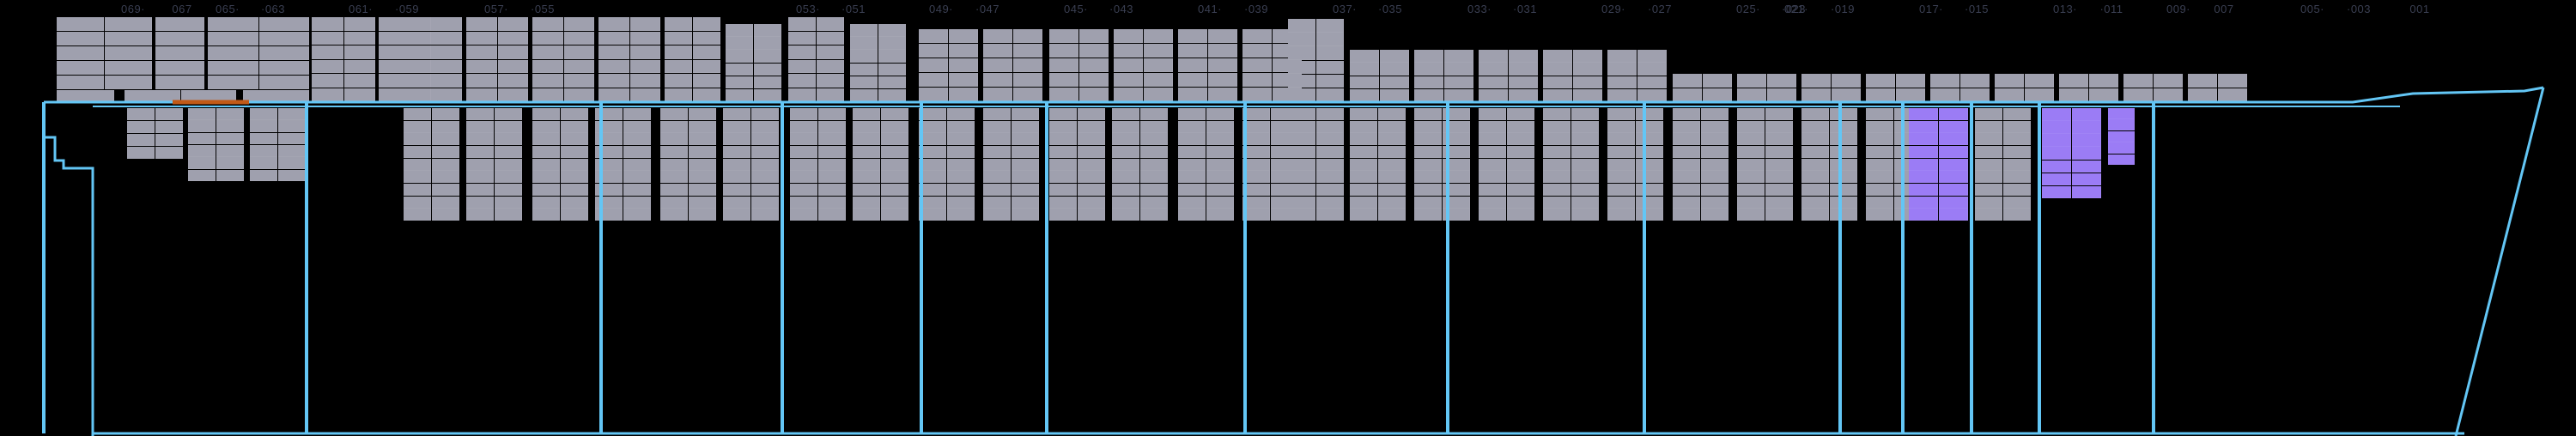  Describe the element at coordinates (1931, 9) in the screenshot. I see `bay-label: 017·` at that location.